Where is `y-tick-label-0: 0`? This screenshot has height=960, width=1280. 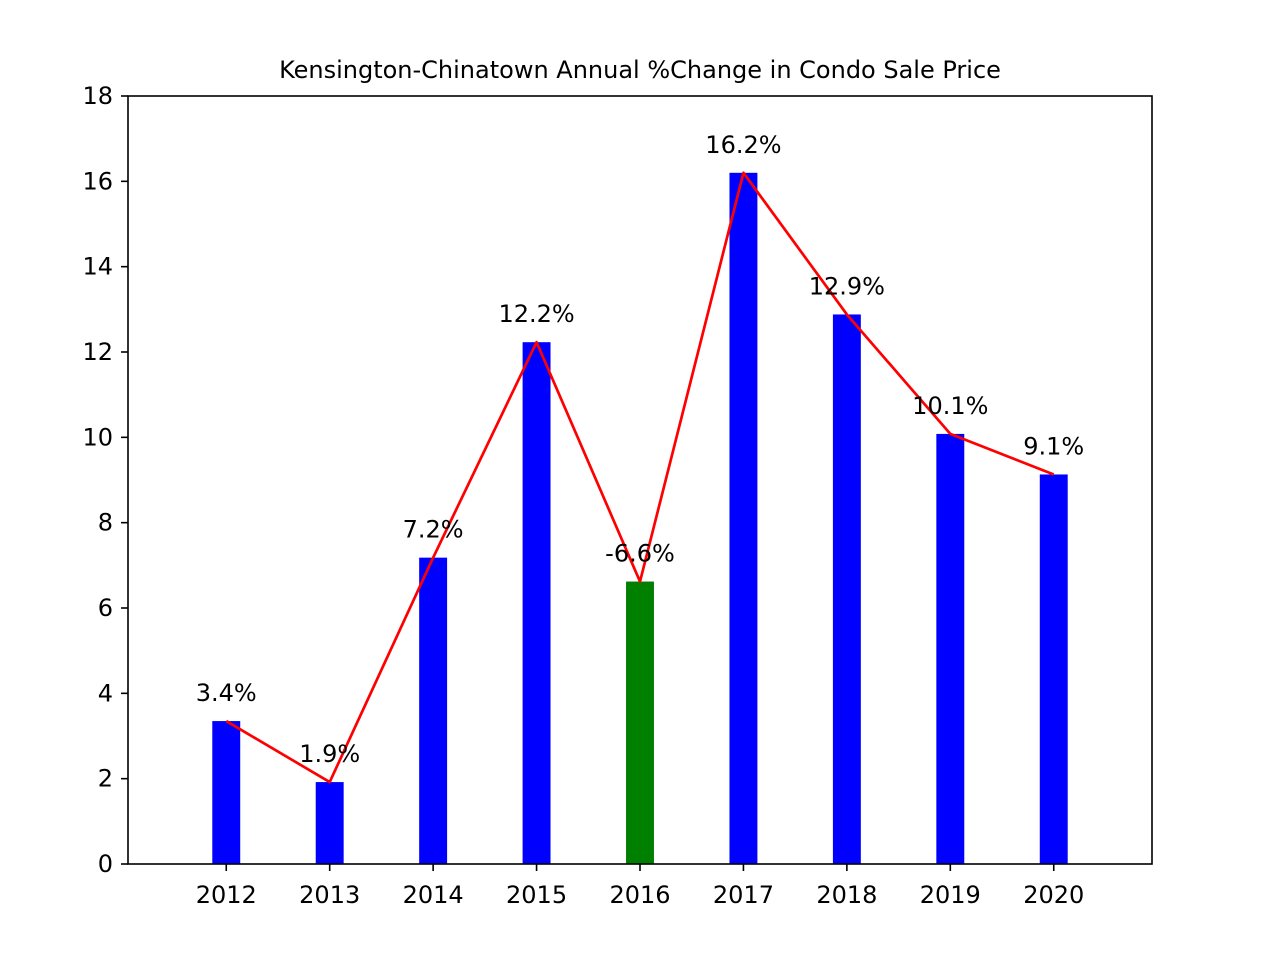
y-tick-label-0: 0 is located at coordinates (105, 864).